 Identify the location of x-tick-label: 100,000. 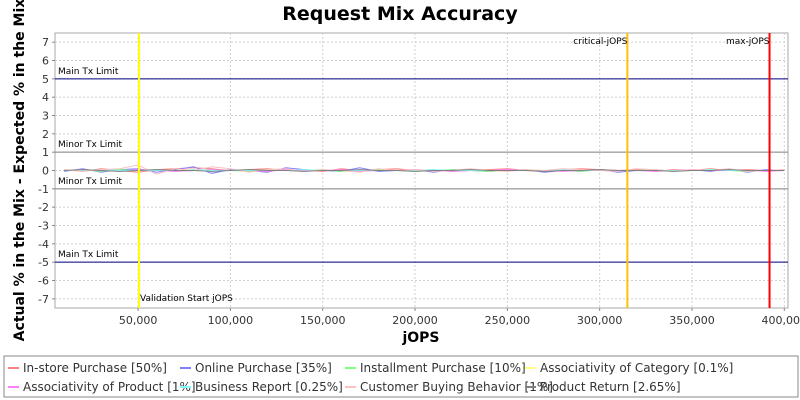
(231, 320).